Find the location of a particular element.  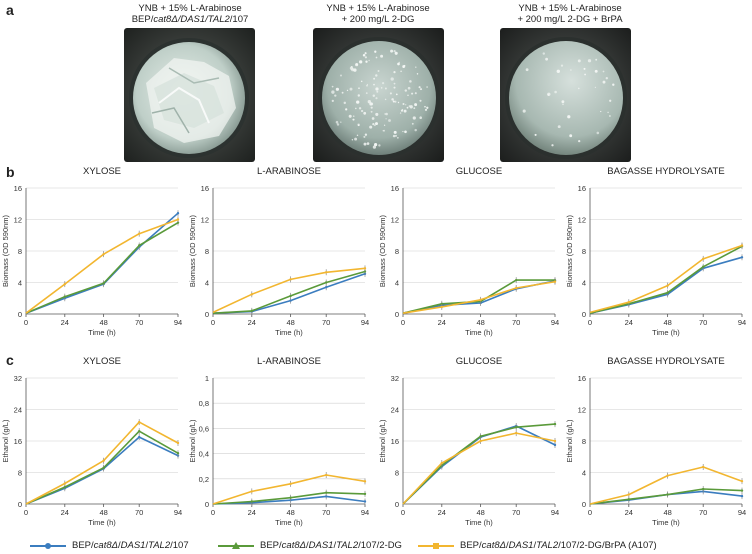

chart-title: BAGASSE HYDROLYSATE is located at coordinates (665, 361).